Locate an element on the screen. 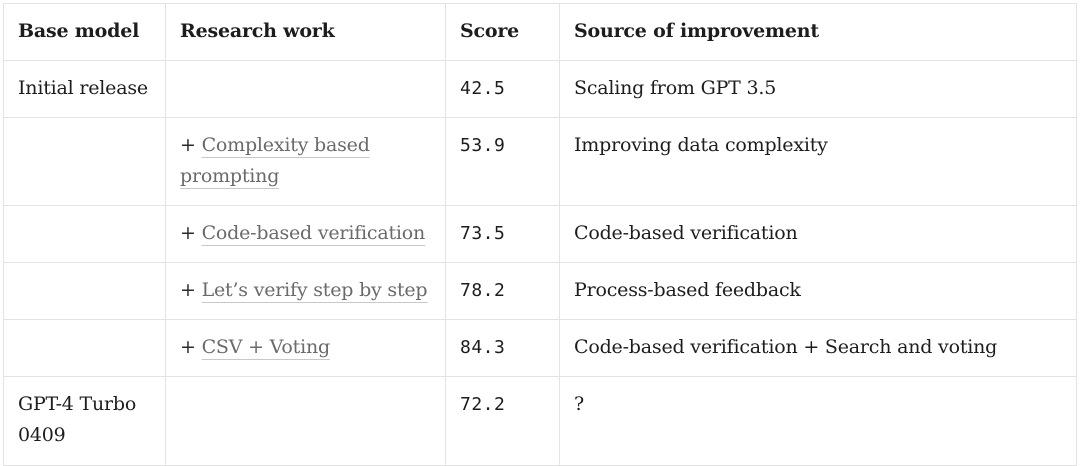 Image resolution: width=1080 pixels, height=466 pixels. cell-research-work: + Let’s verify step by step is located at coordinates (305, 291).